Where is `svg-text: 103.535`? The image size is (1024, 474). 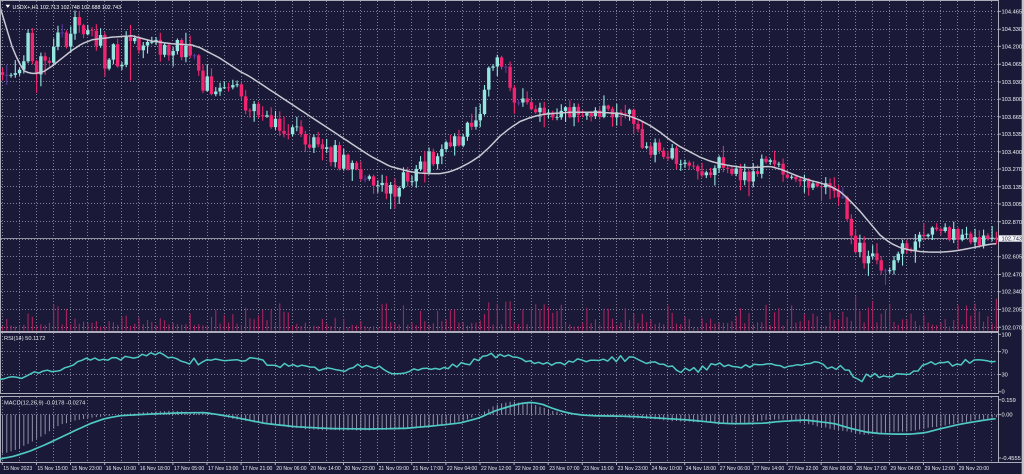
svg-text: 103.535 is located at coordinates (1012, 135).